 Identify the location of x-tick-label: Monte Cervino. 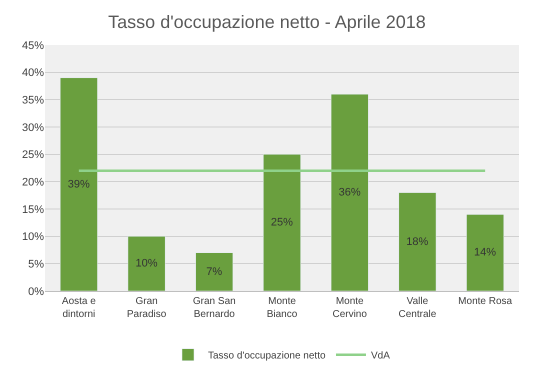
(350, 308).